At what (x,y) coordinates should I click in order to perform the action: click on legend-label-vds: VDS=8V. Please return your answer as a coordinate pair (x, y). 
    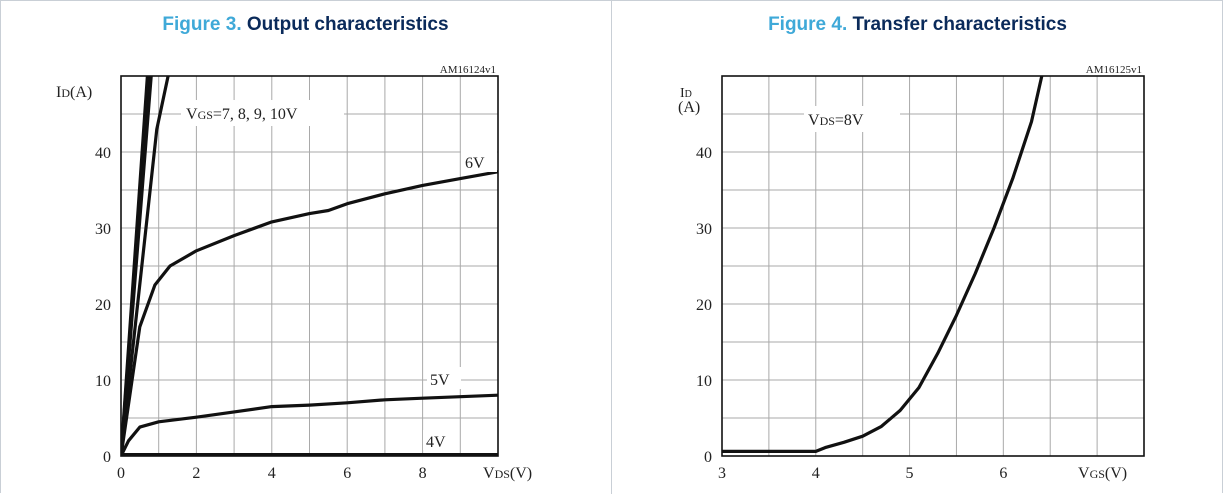
    Looking at the image, I should click on (836, 120).